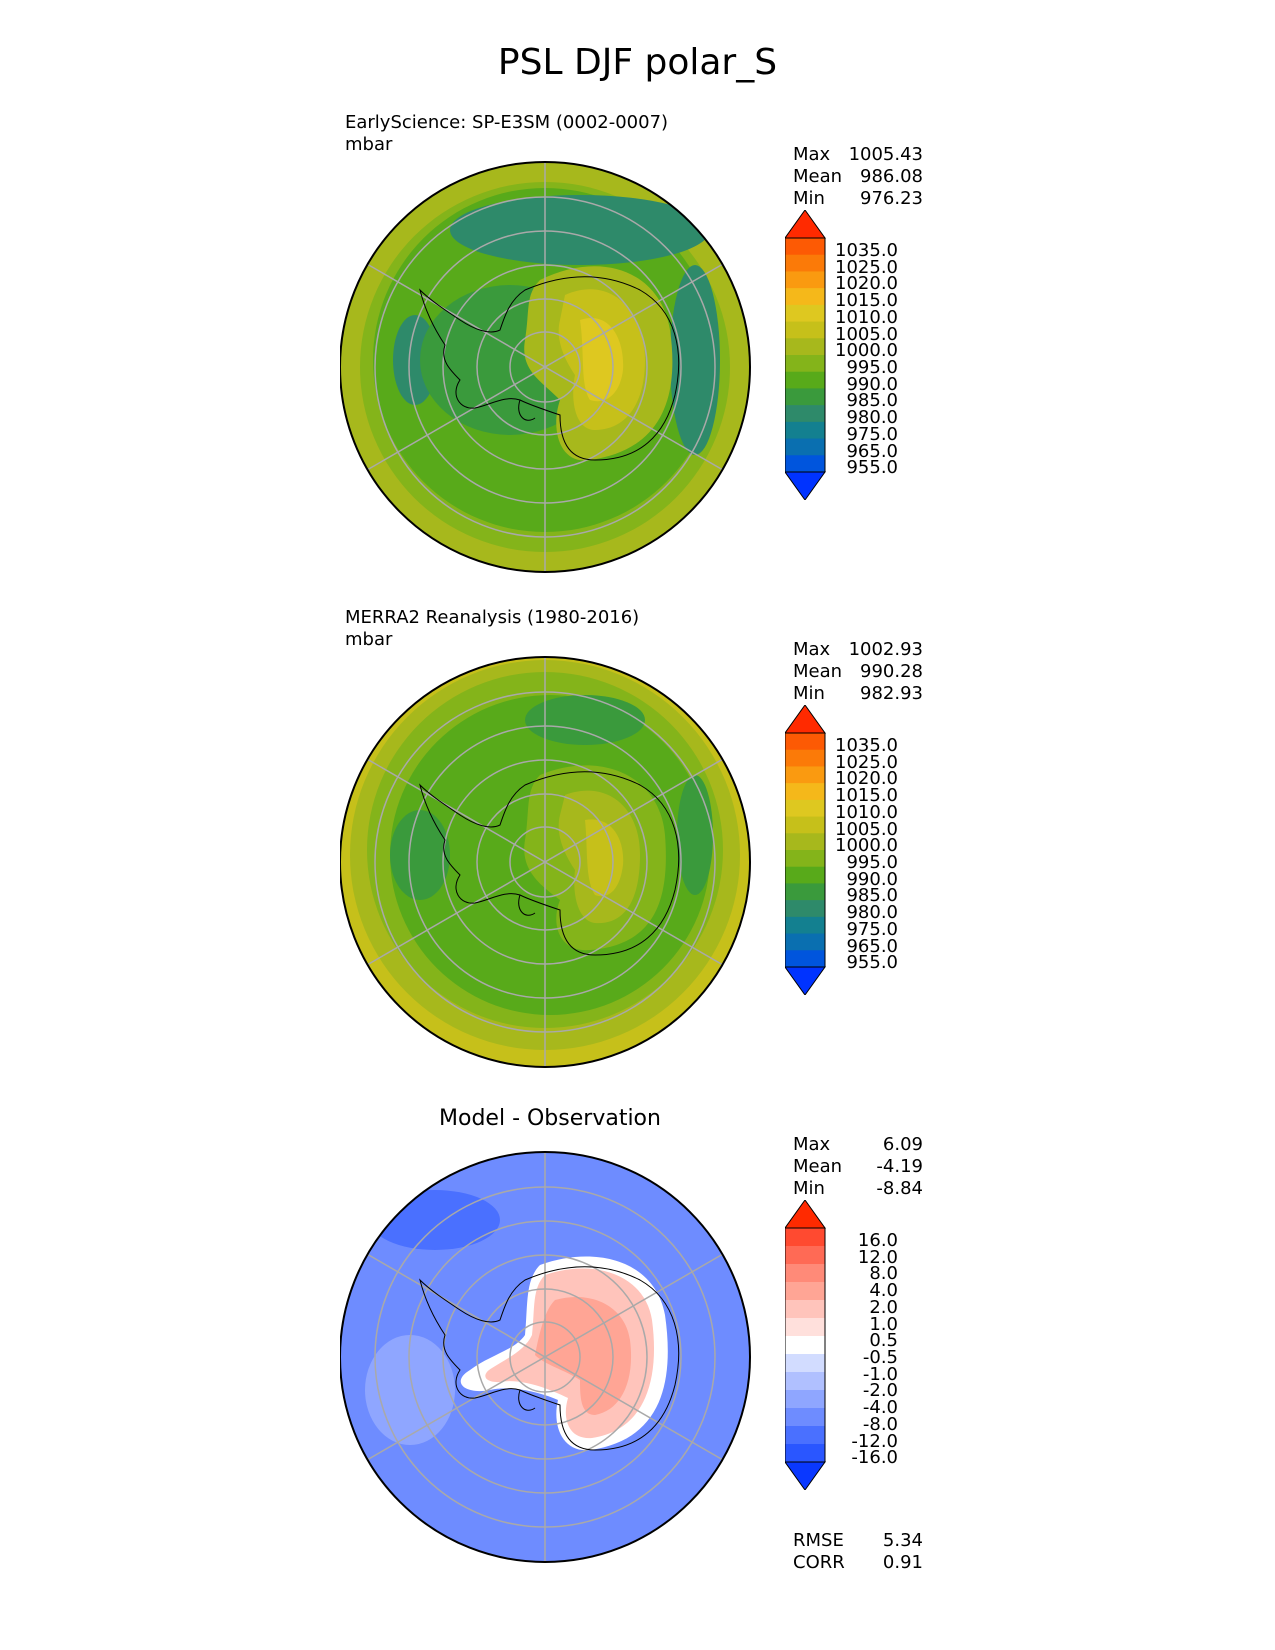 This screenshot has width=1275, height=1650. I want to click on polar-map-obs, so click(545, 862).